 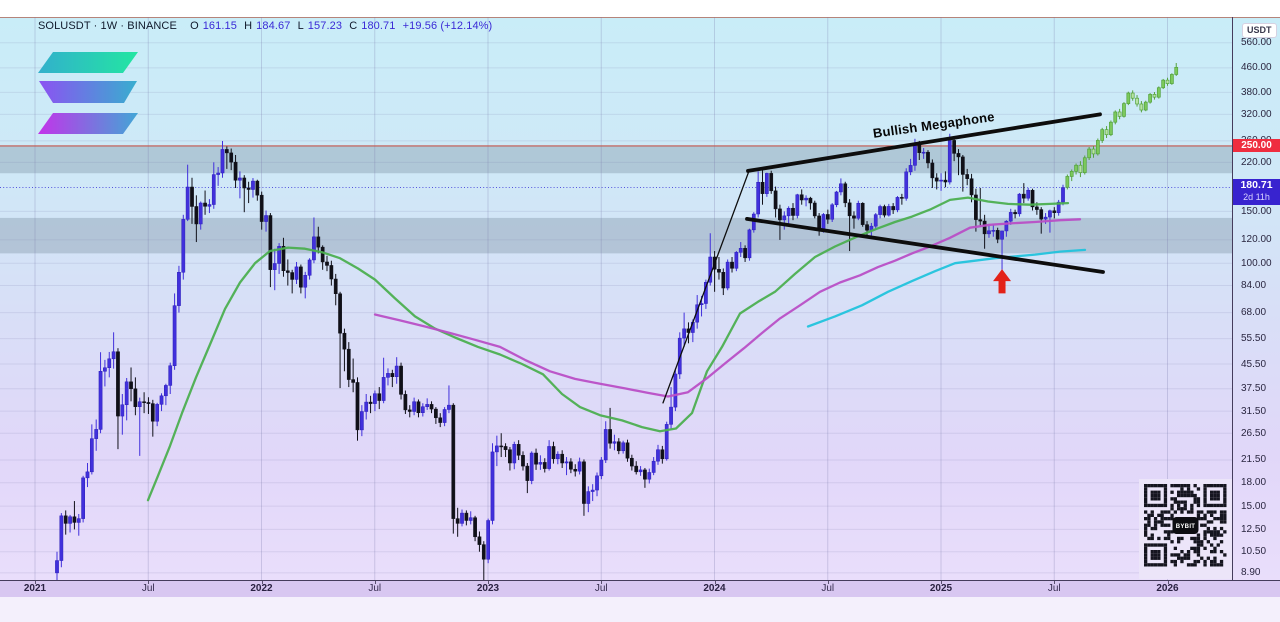 I want to click on symbol-title: SOLUSDT · 1W · BINANCE, so click(x=107, y=26).